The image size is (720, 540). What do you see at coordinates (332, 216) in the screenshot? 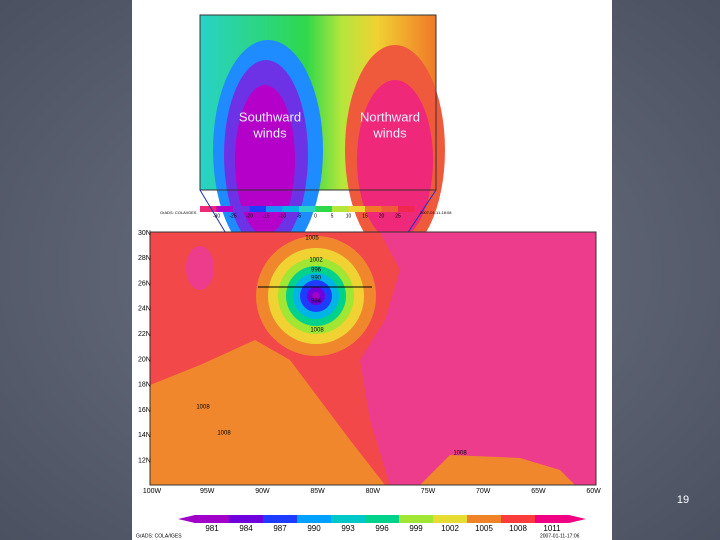
I see `colorbar-label: 5` at bounding box center [332, 216].